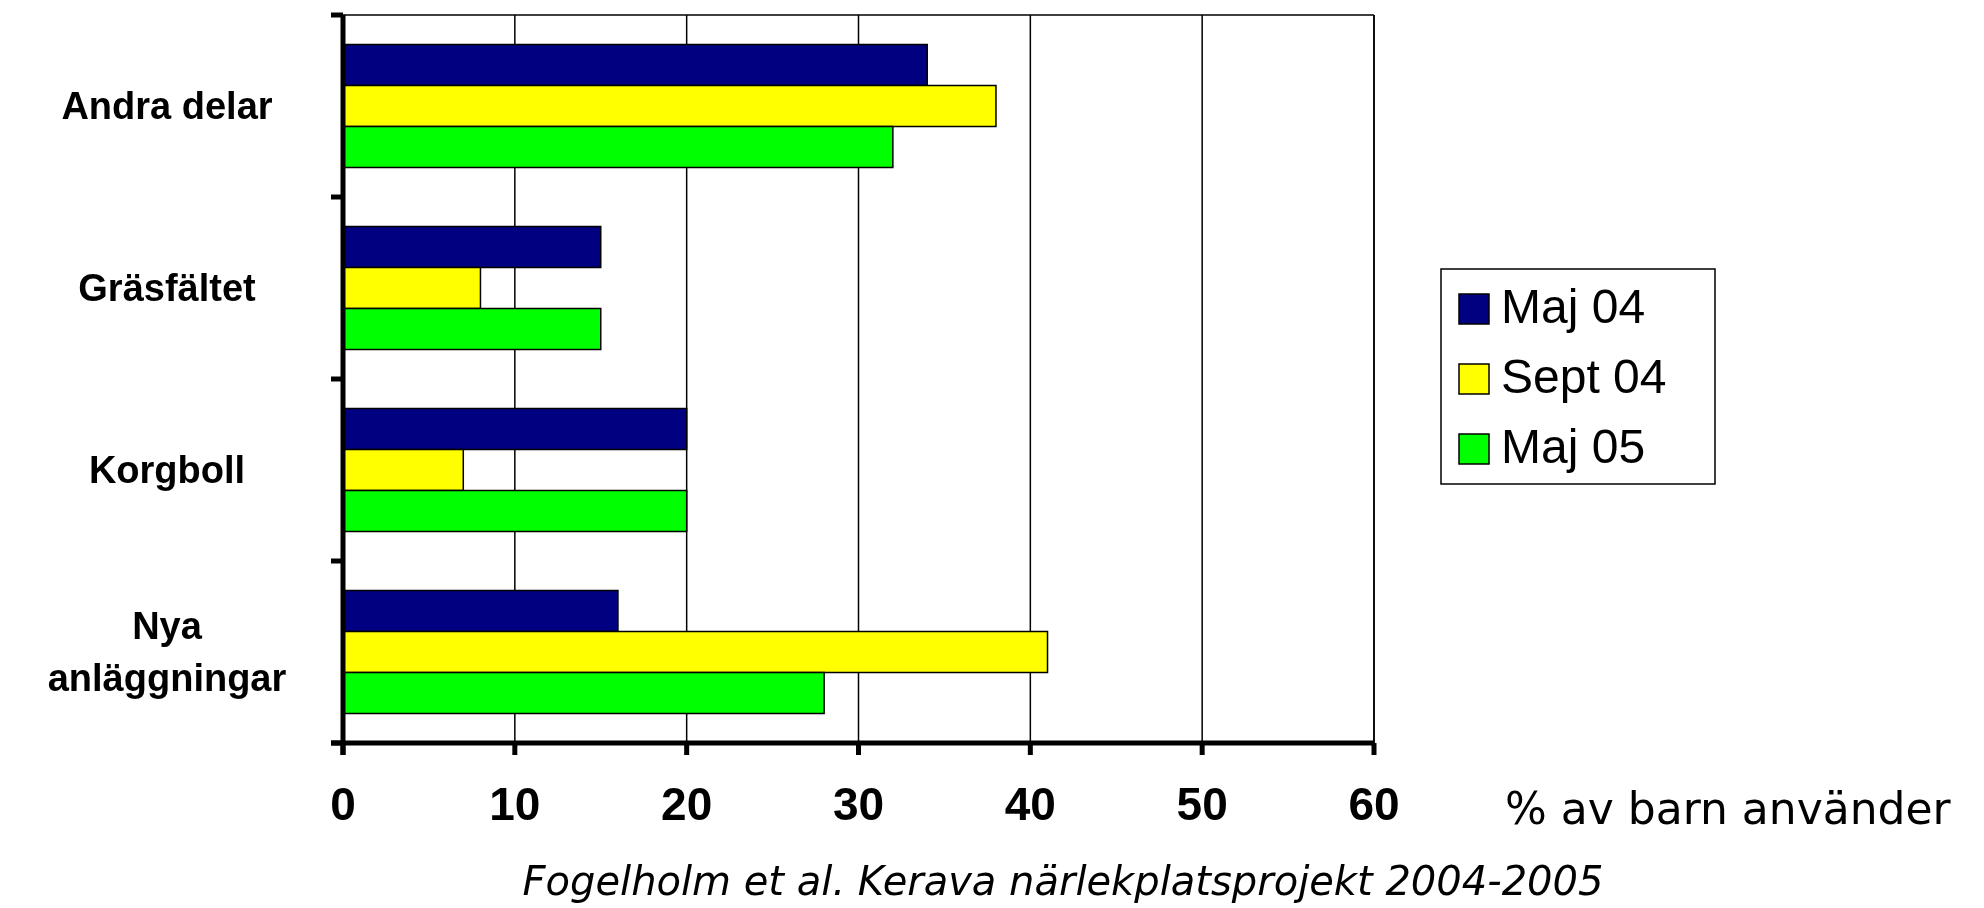  I want to click on legend-label: Maj 05, so click(1573, 446).